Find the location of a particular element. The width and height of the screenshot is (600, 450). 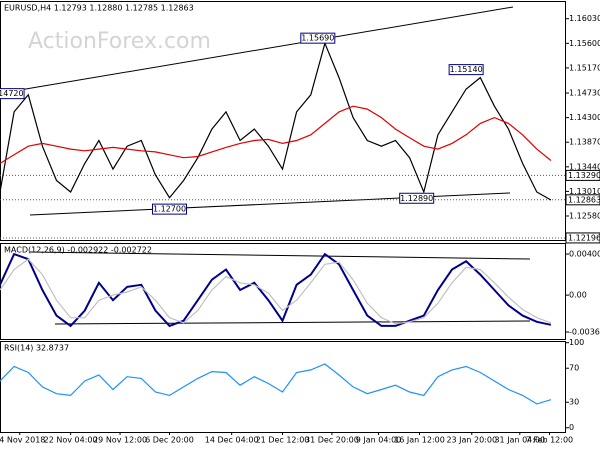

level-label: 1.12863 is located at coordinates (584, 199).